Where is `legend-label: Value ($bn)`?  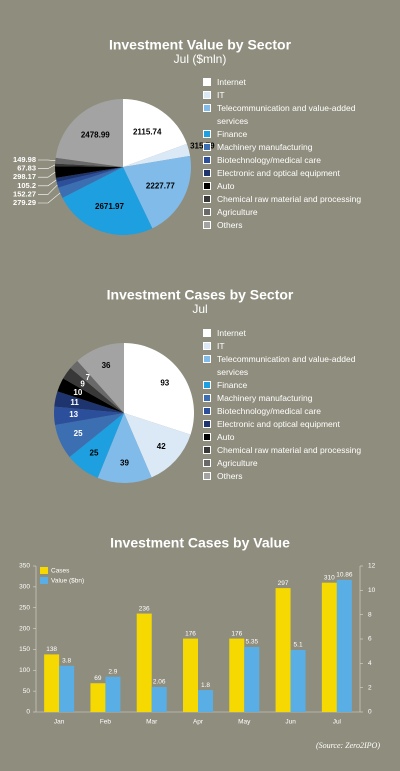
legend-label: Value ($bn) is located at coordinates (67, 581).